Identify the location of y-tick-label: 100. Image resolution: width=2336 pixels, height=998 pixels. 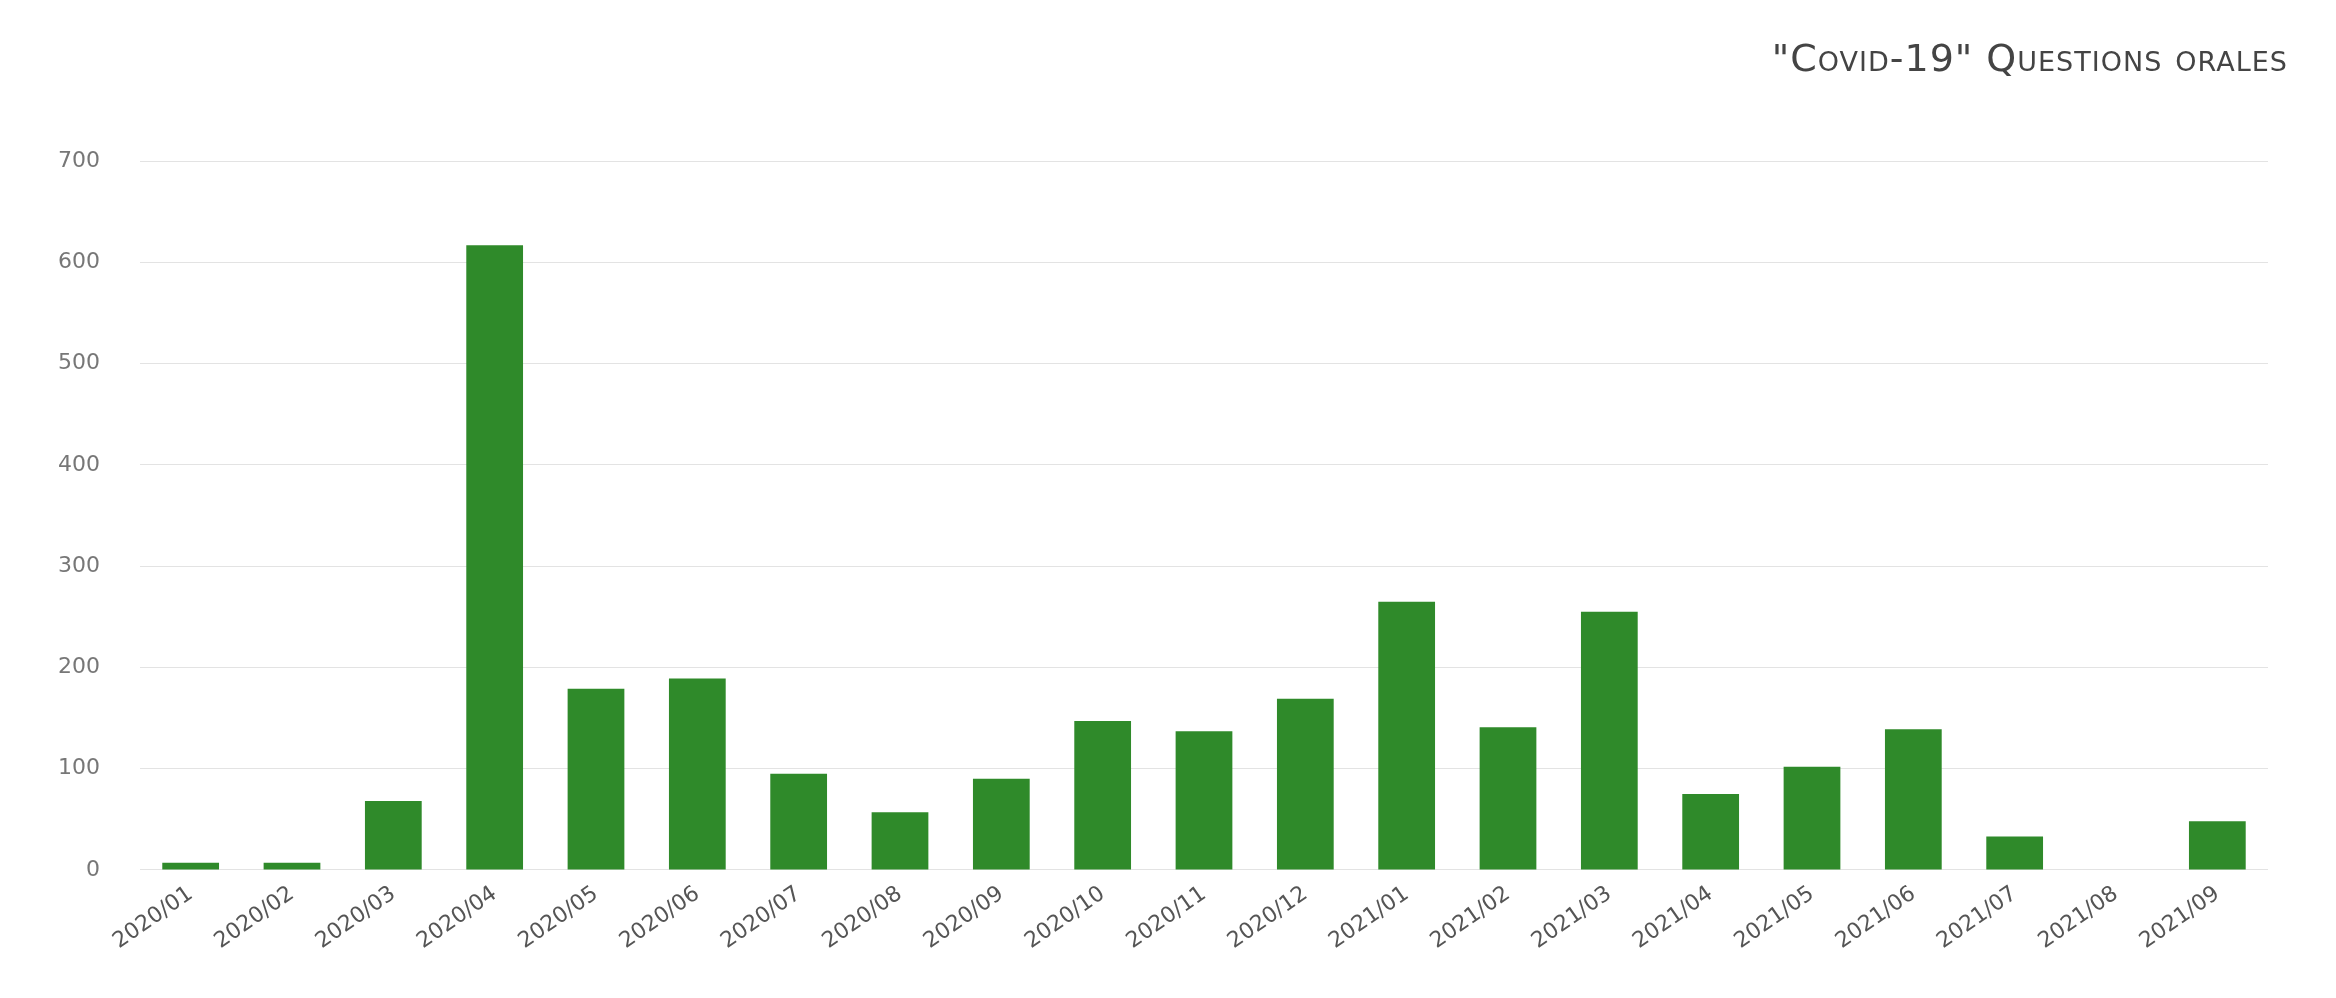
(78, 767).